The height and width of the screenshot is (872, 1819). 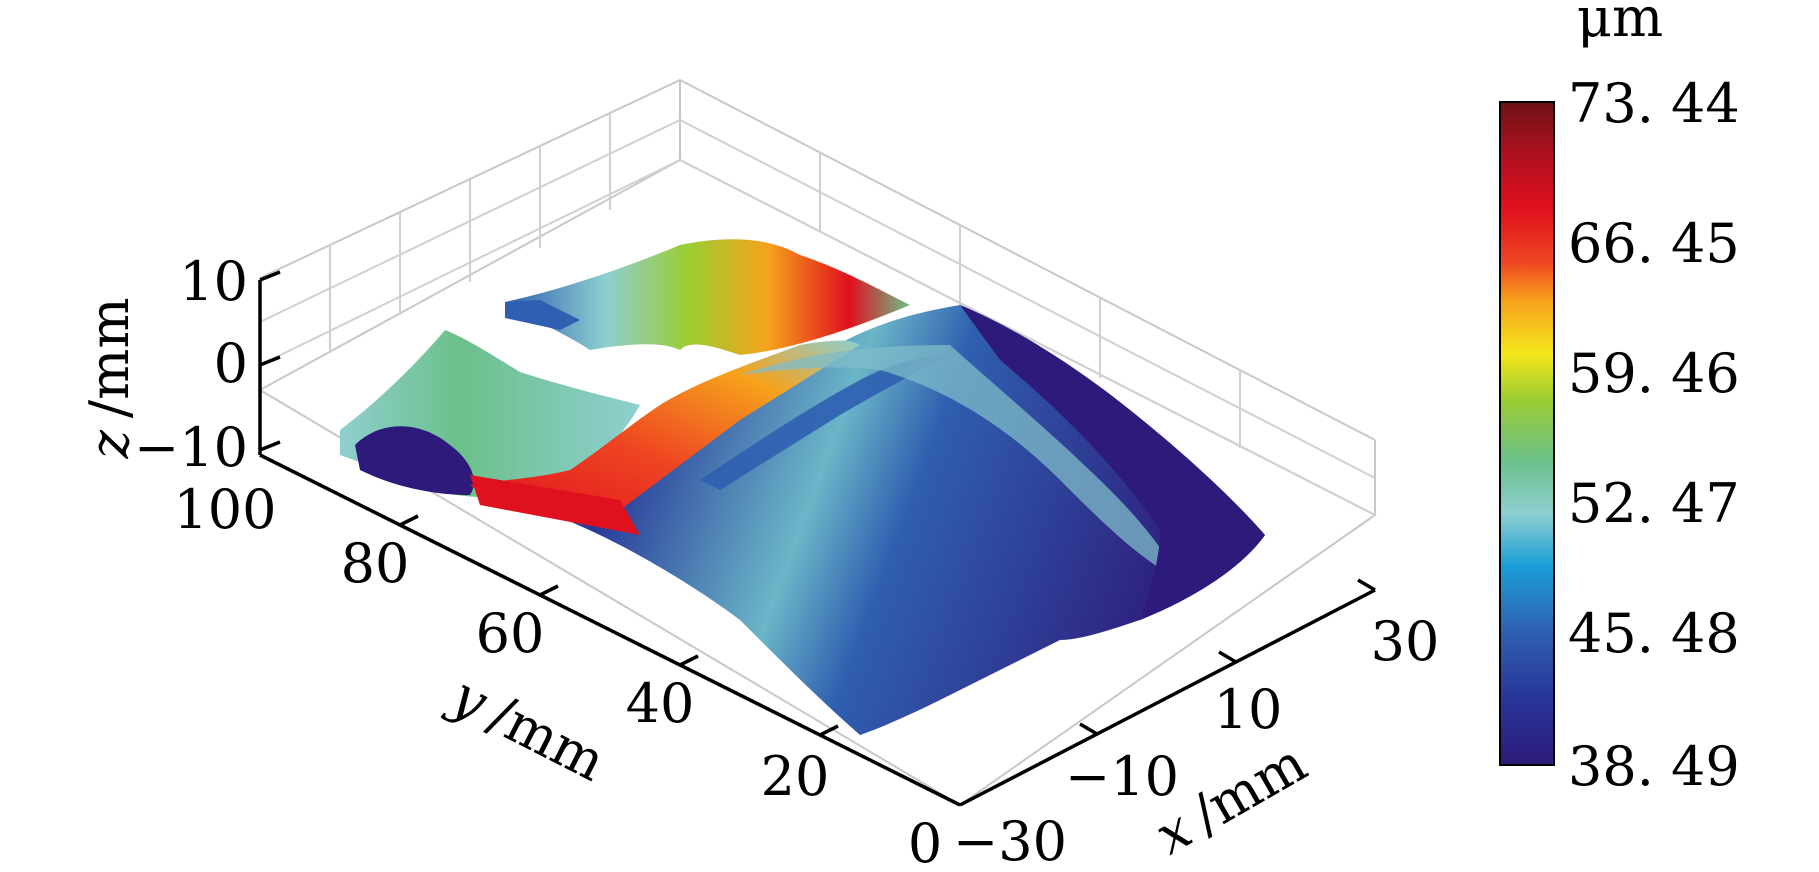 I want to click on colorbar-tick-label: 45. 48, so click(x=1654, y=633).